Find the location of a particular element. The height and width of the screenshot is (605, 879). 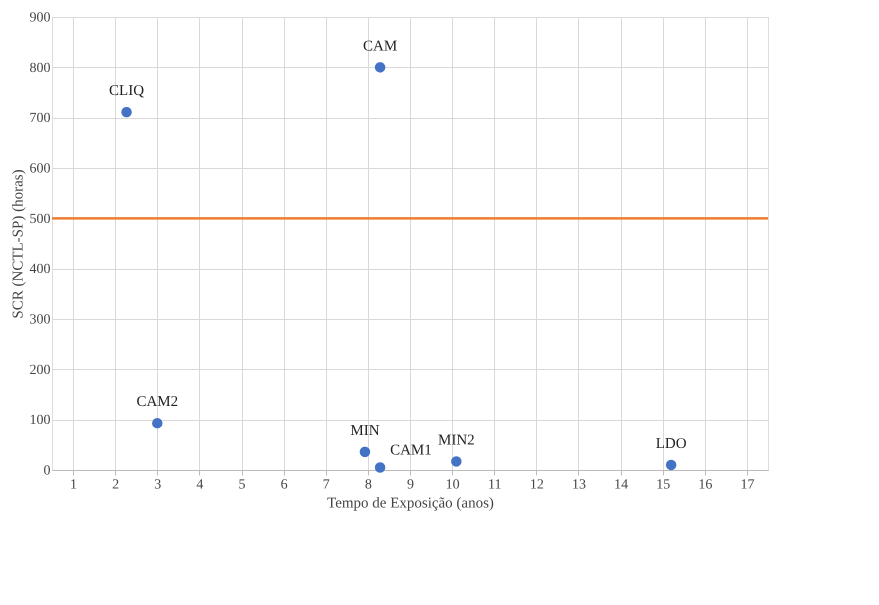

y-tick-label: 100 is located at coordinates (40, 420).